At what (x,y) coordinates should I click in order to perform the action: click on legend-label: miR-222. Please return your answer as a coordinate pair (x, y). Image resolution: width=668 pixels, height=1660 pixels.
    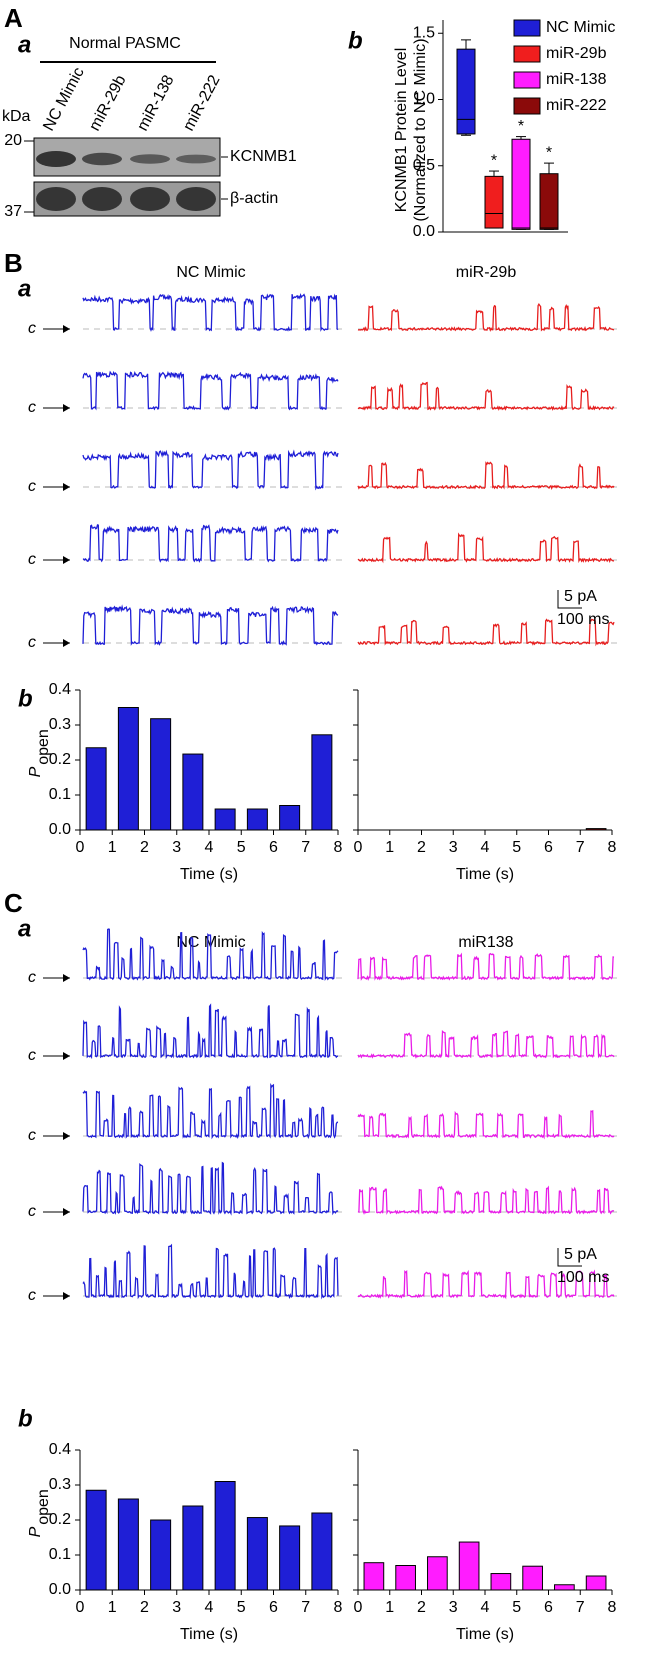
    Looking at the image, I should click on (576, 105).